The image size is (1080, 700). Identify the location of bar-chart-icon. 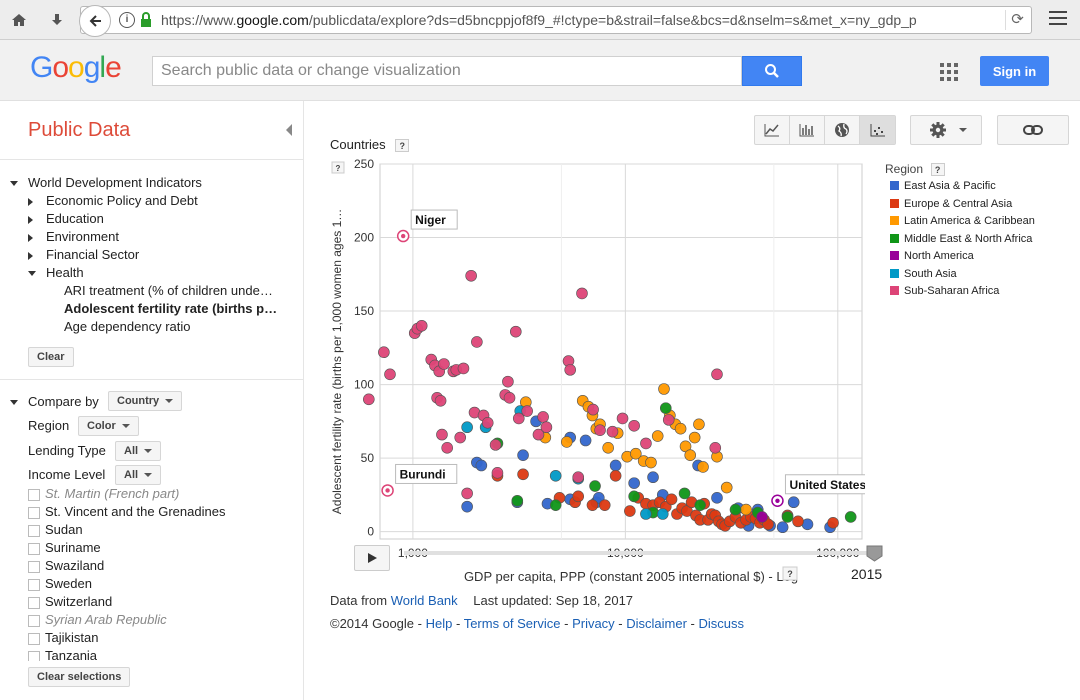
(807, 130).